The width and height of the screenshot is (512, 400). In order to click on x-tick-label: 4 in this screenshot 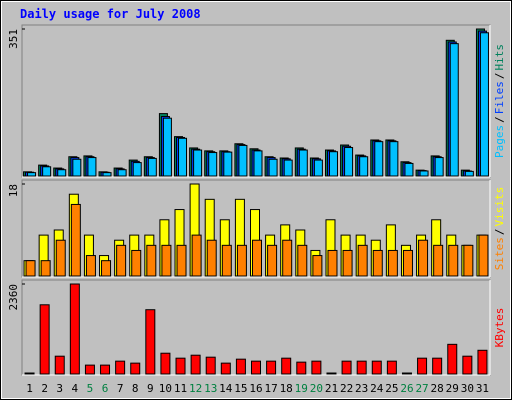, I will do `click(75, 388)`.